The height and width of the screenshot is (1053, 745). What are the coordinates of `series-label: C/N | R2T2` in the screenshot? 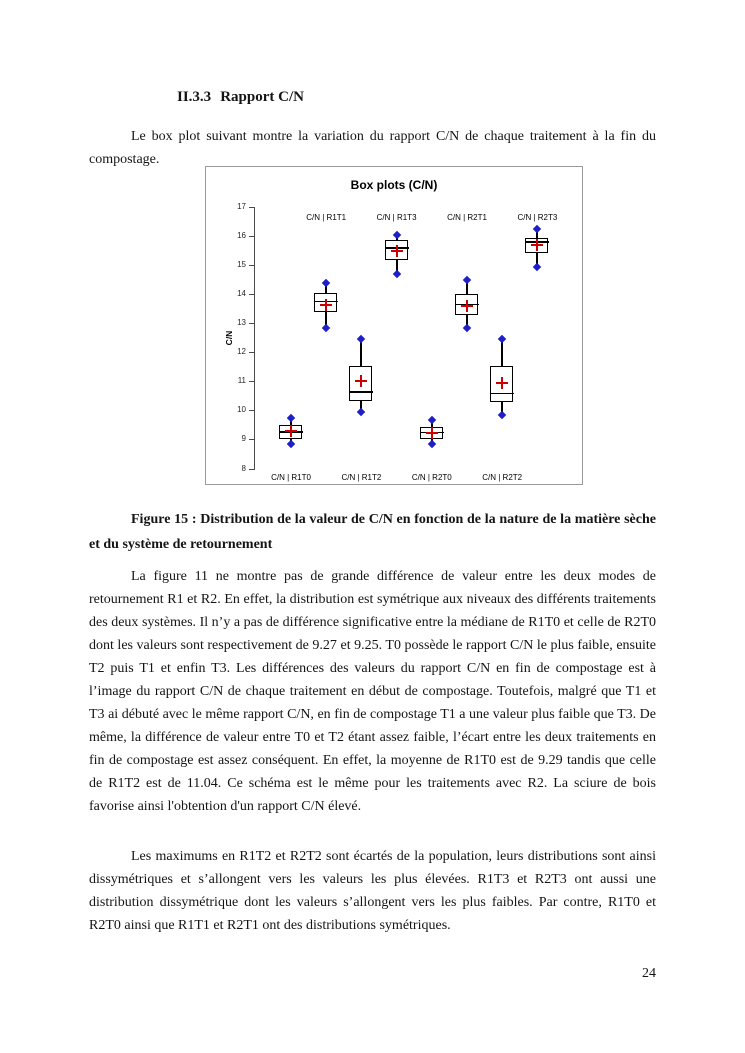 It's located at (502, 477).